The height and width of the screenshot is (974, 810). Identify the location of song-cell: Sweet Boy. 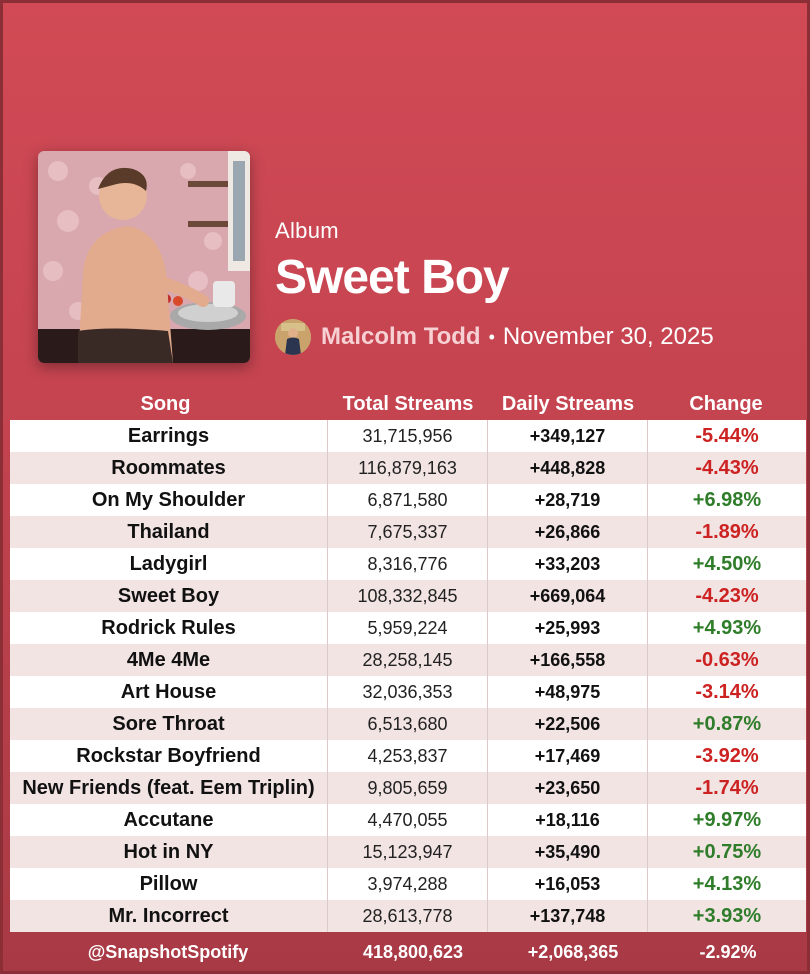
(169, 596).